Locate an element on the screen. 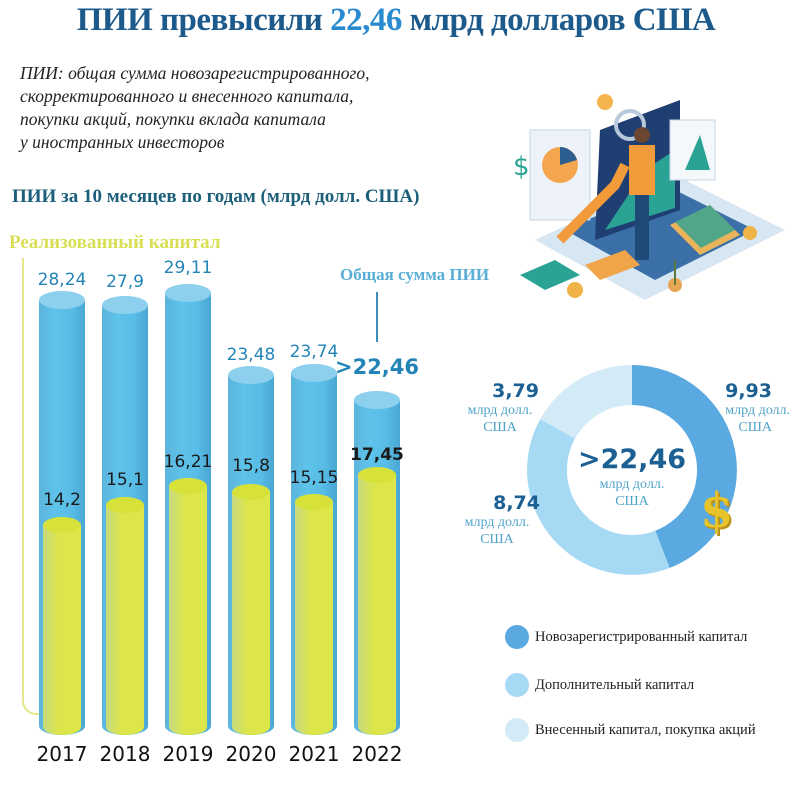  title-highlight-value: 22,46 is located at coordinates (366, 20).